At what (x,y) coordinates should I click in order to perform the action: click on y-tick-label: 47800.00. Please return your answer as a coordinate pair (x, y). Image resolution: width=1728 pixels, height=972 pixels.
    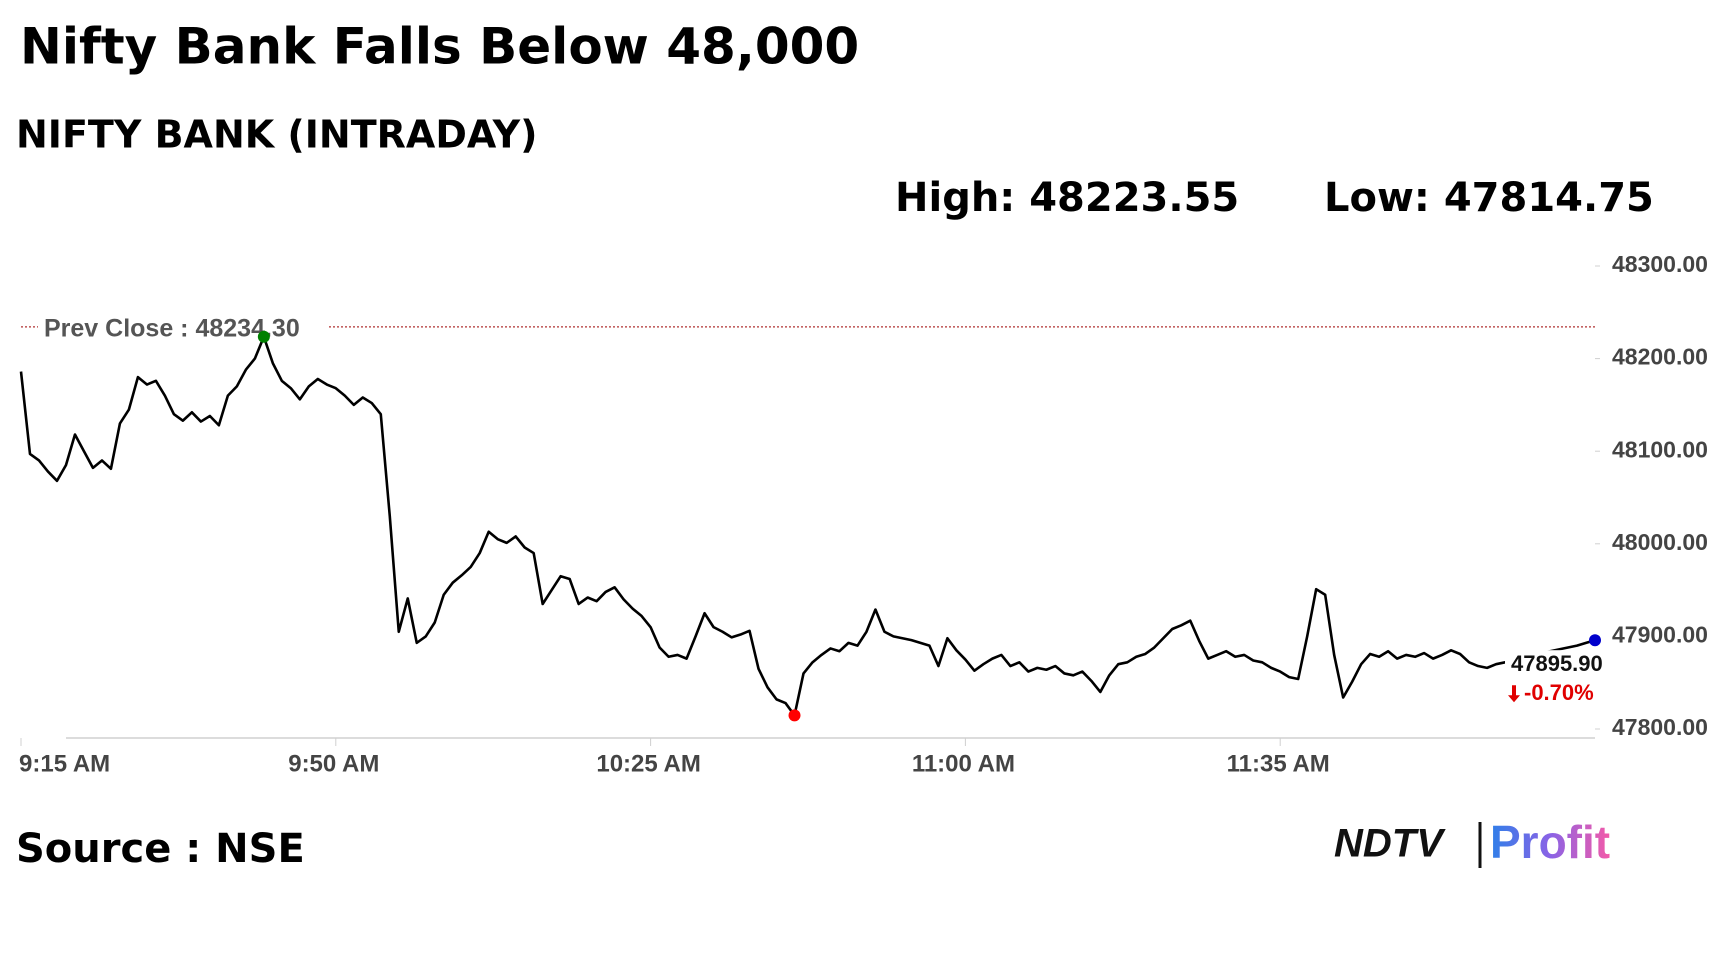
    Looking at the image, I should click on (1660, 727).